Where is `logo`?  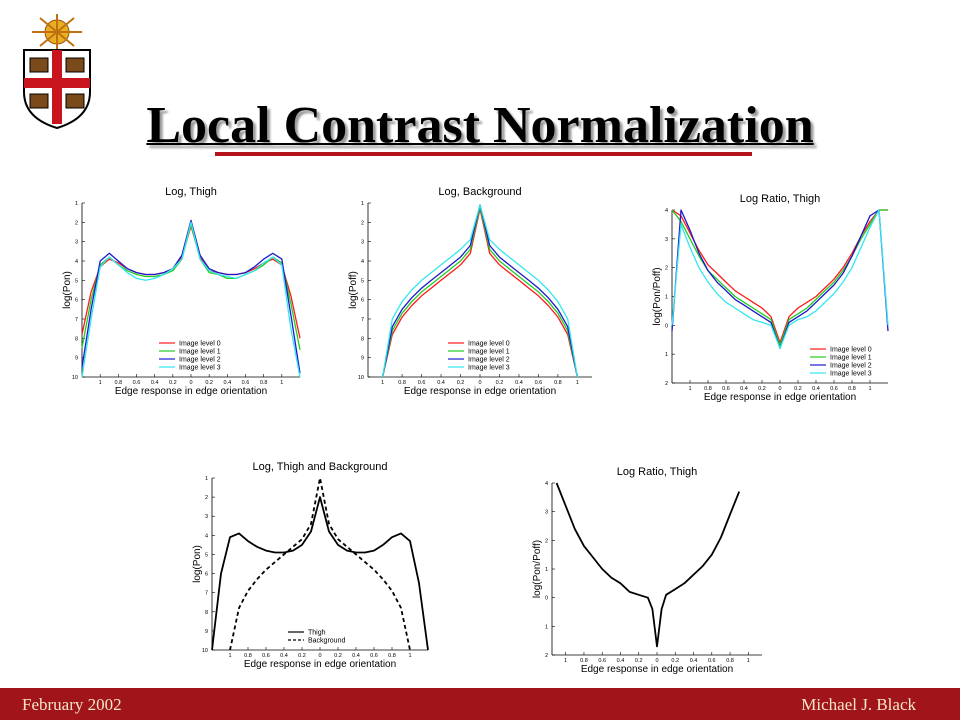
logo is located at coordinates (57, 72).